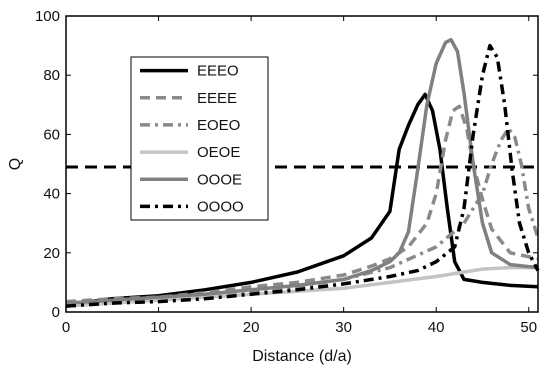 This screenshot has height=367, width=541. I want to click on legend-label-eeeo: EEEO, so click(218, 71).